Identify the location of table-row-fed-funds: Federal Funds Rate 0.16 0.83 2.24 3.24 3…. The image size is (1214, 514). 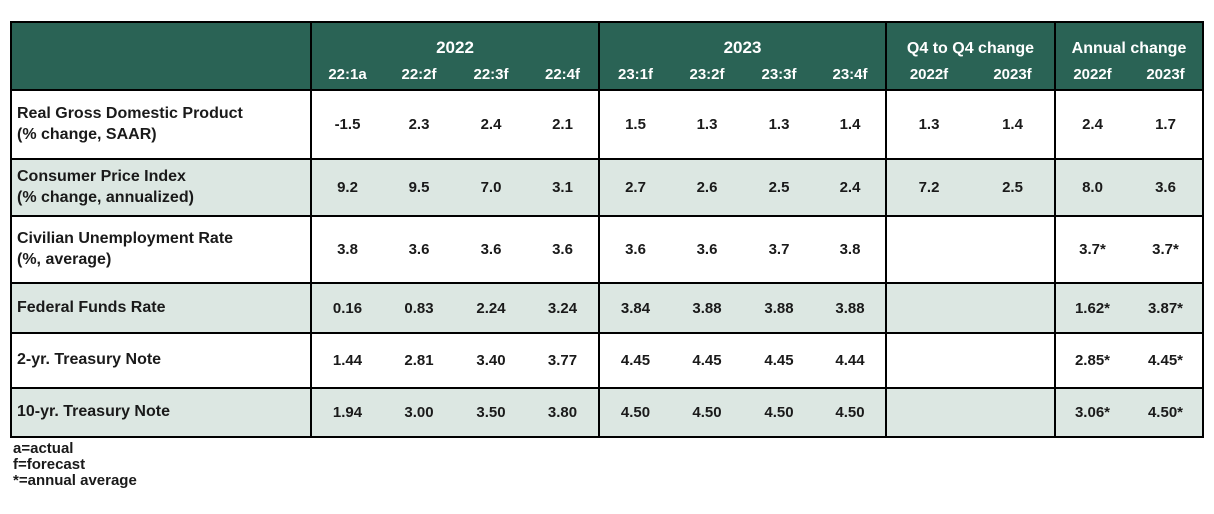
(607, 308).